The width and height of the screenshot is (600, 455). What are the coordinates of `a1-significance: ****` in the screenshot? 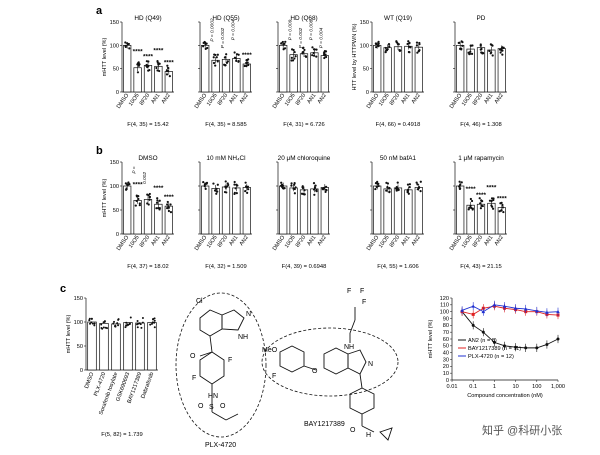 It's located at (247, 55).